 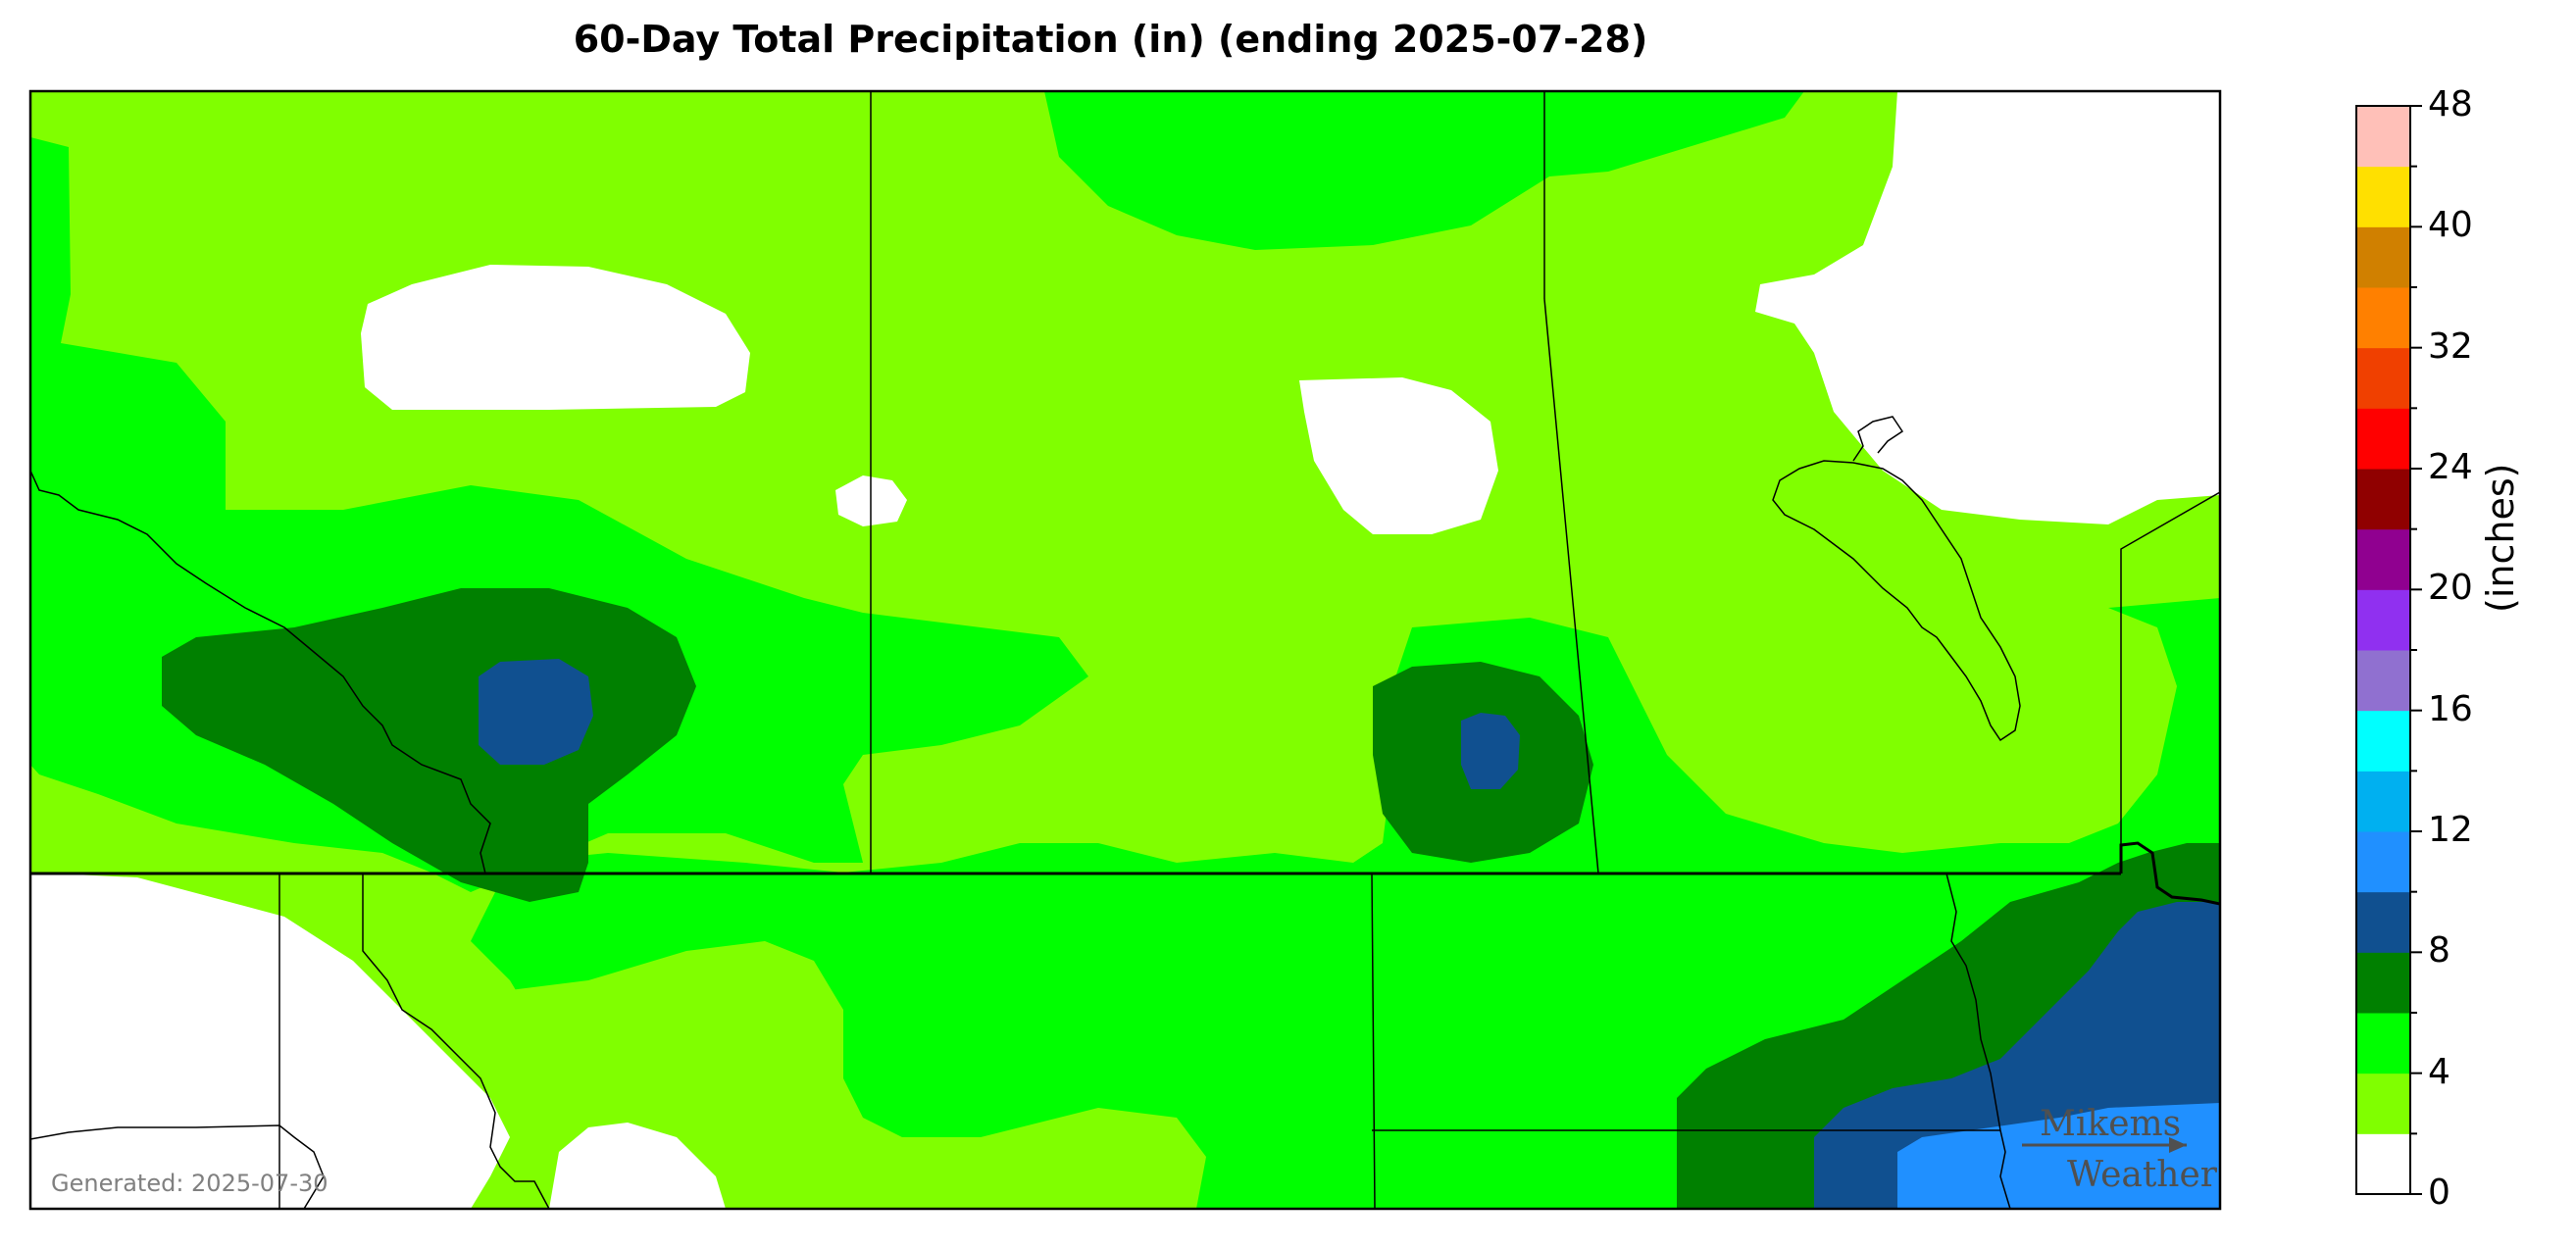 I want to click on watermark-line1: Mikems, so click(x=2111, y=1124).